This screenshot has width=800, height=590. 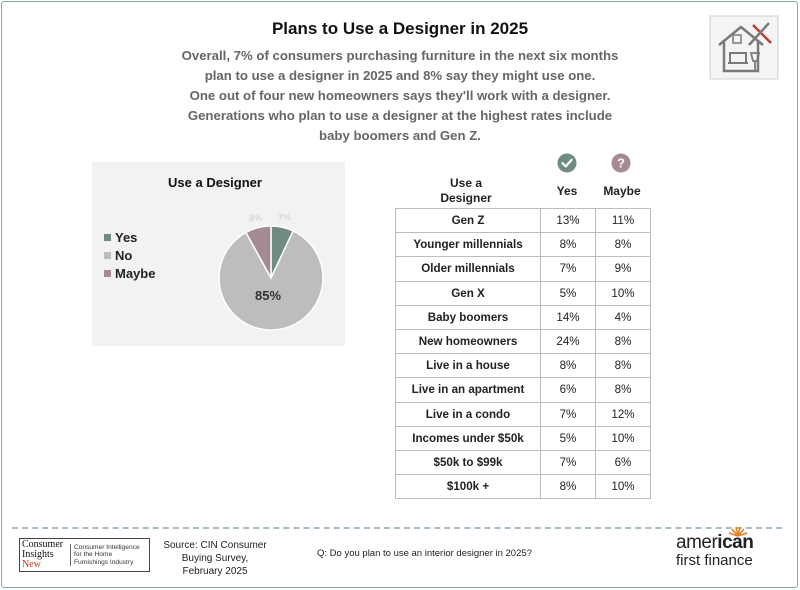 I want to click on table-row: Live in an apartment 6% 8%, so click(x=523, y=390).